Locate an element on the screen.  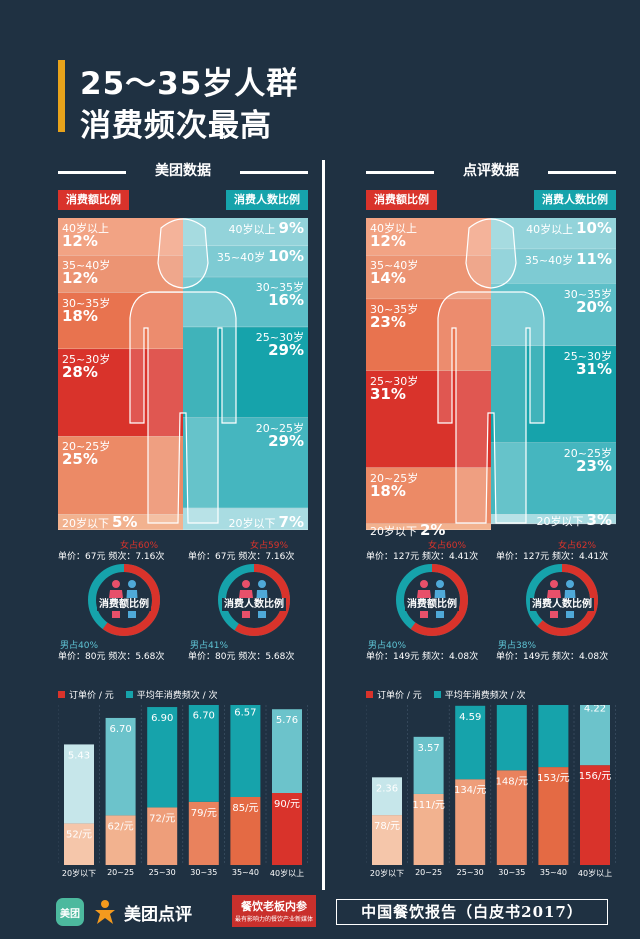
ring-caption-text: 消费人数比例 is located at coordinates (562, 604).